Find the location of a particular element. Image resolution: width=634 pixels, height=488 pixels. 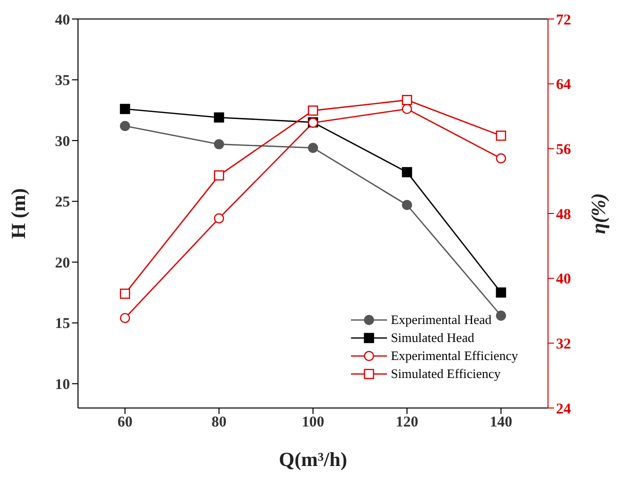

y2-tick-label: 40 is located at coordinates (563, 280).